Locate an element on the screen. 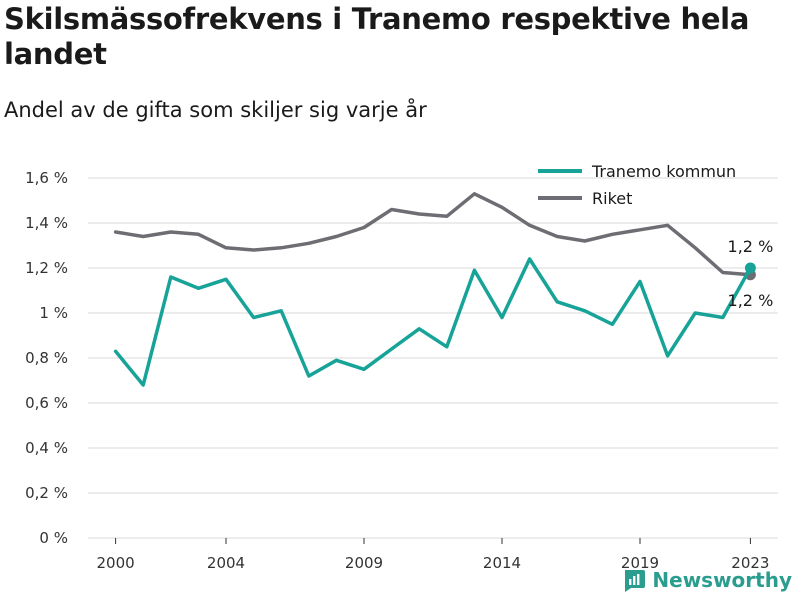 This screenshot has height=600, width=800. brand-name: Newsworthy is located at coordinates (722, 580).